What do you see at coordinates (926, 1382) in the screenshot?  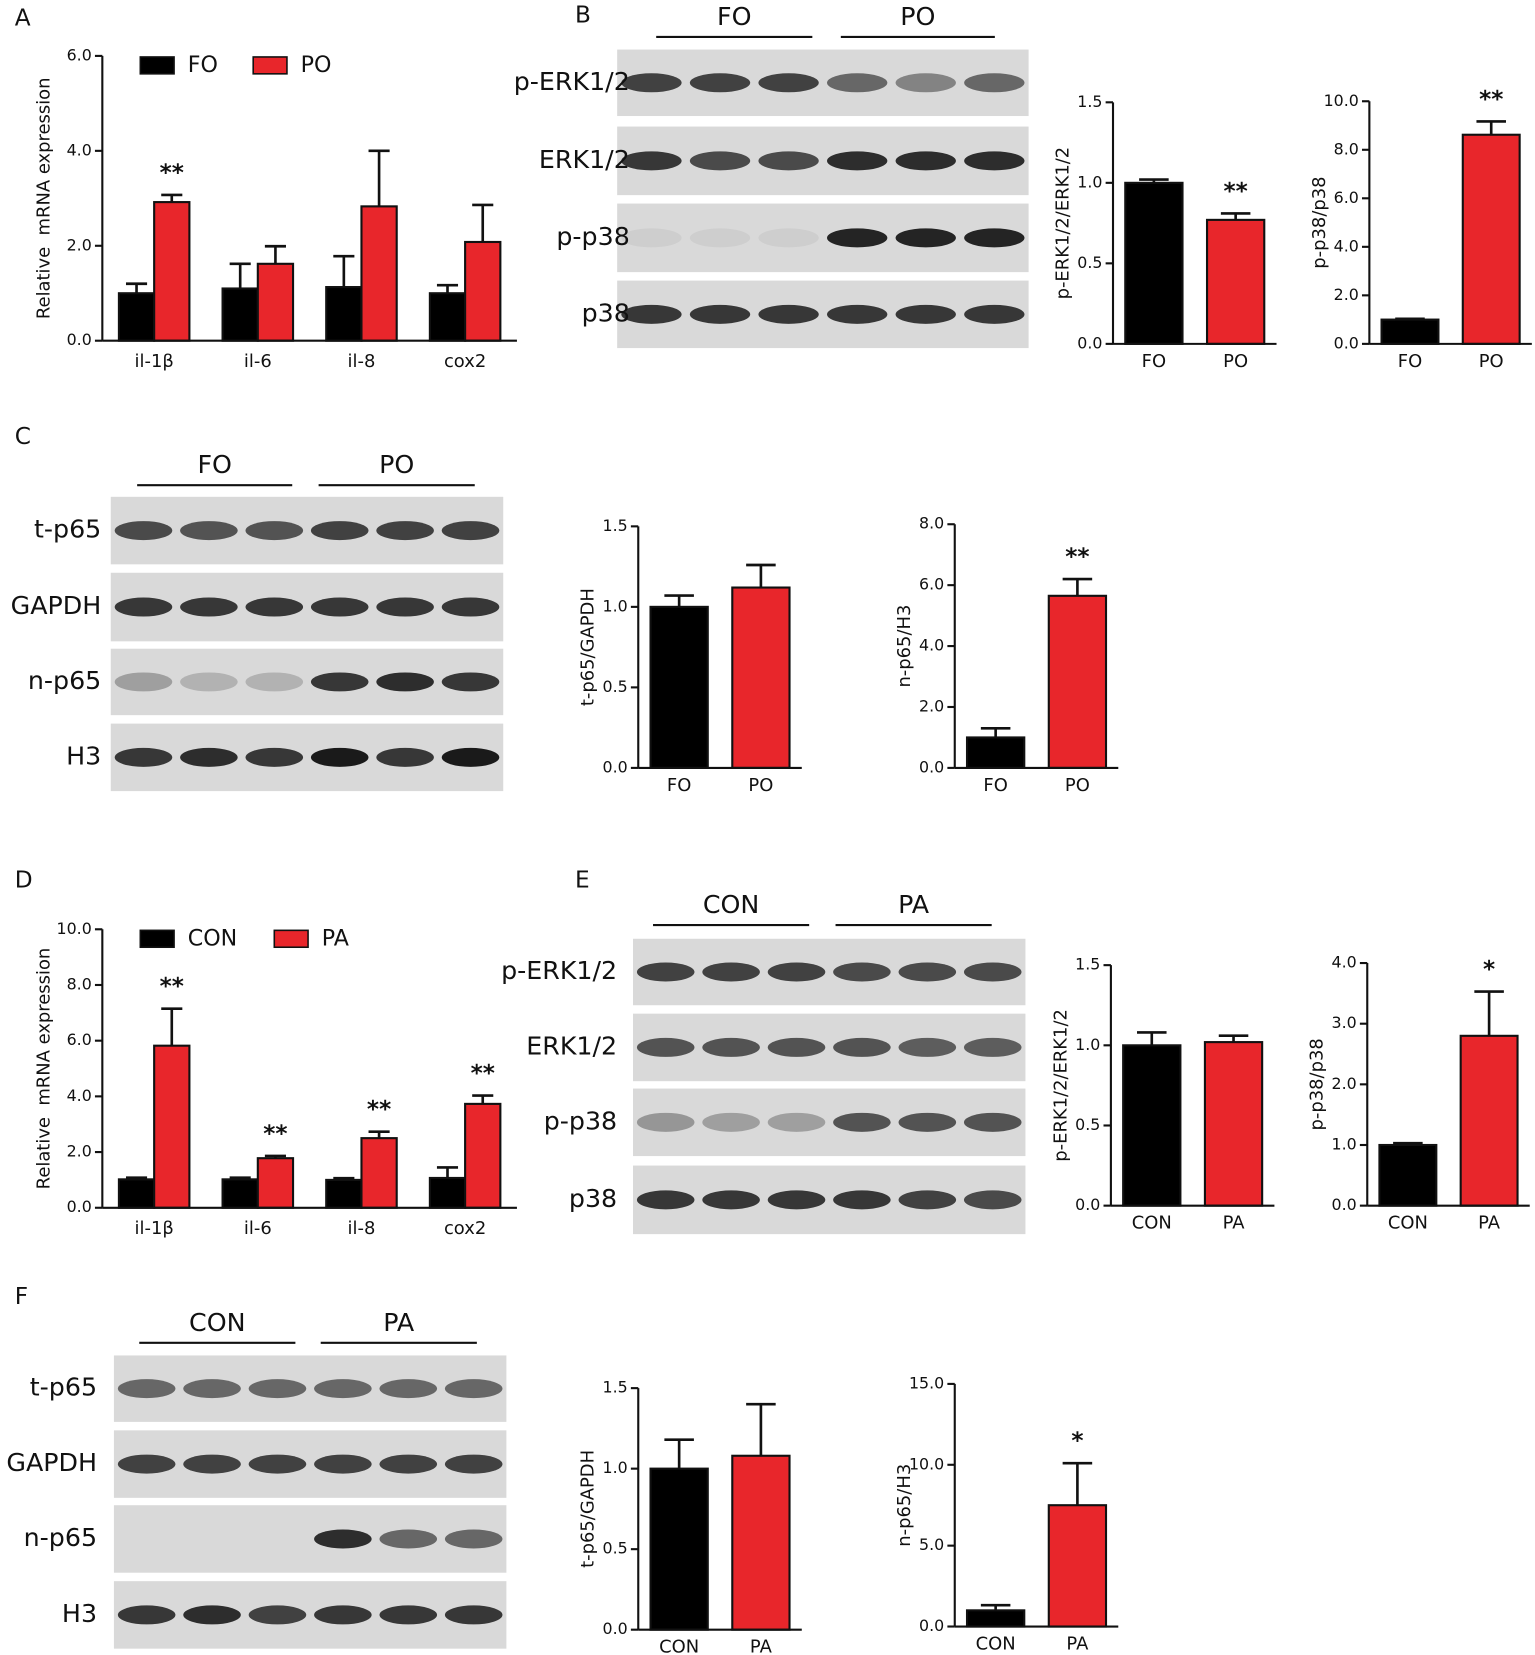 I see `y-tick-label: 15.0` at bounding box center [926, 1382].